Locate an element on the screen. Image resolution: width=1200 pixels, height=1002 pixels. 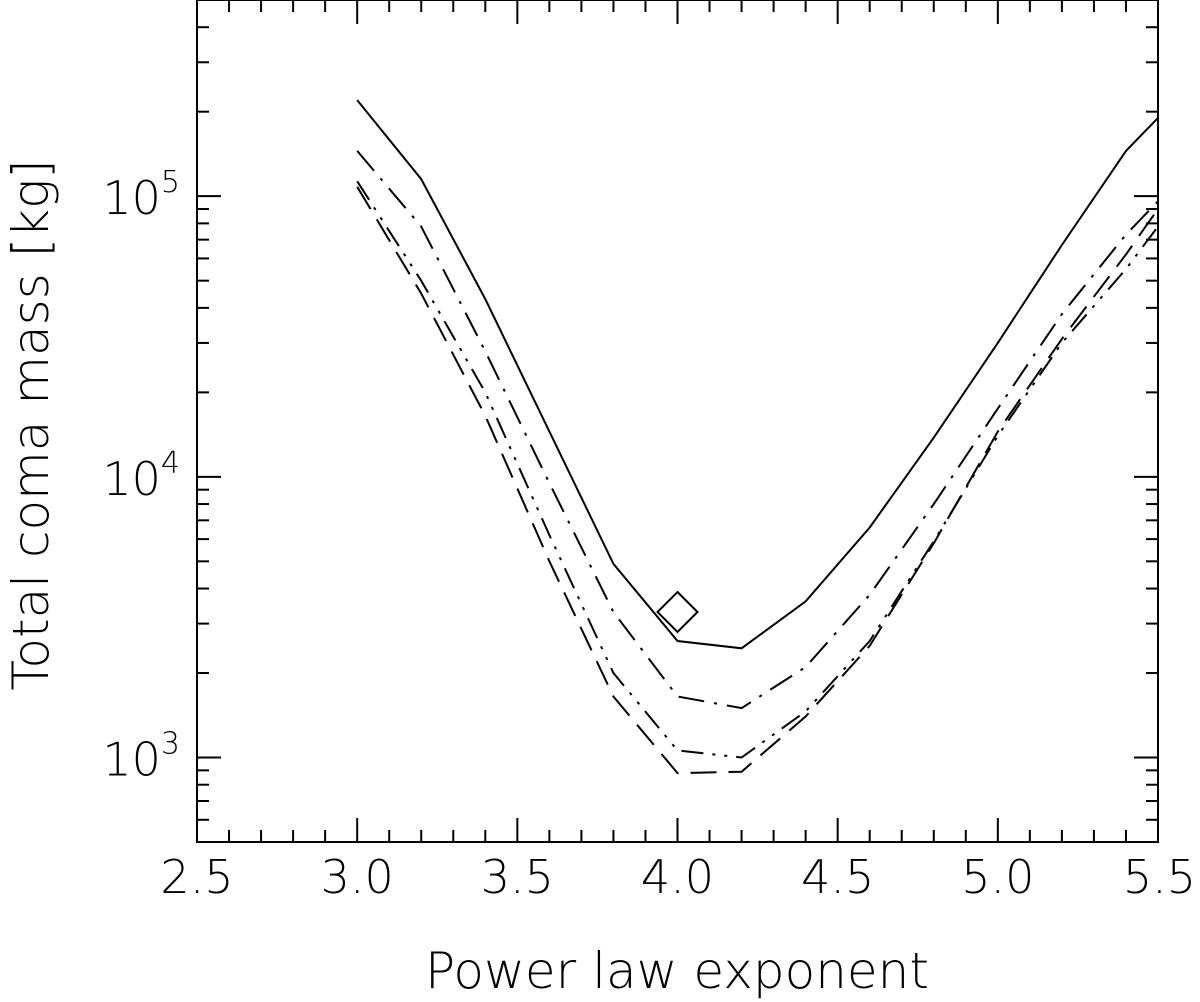
x-tick-label: 4.0 is located at coordinates (677, 877).